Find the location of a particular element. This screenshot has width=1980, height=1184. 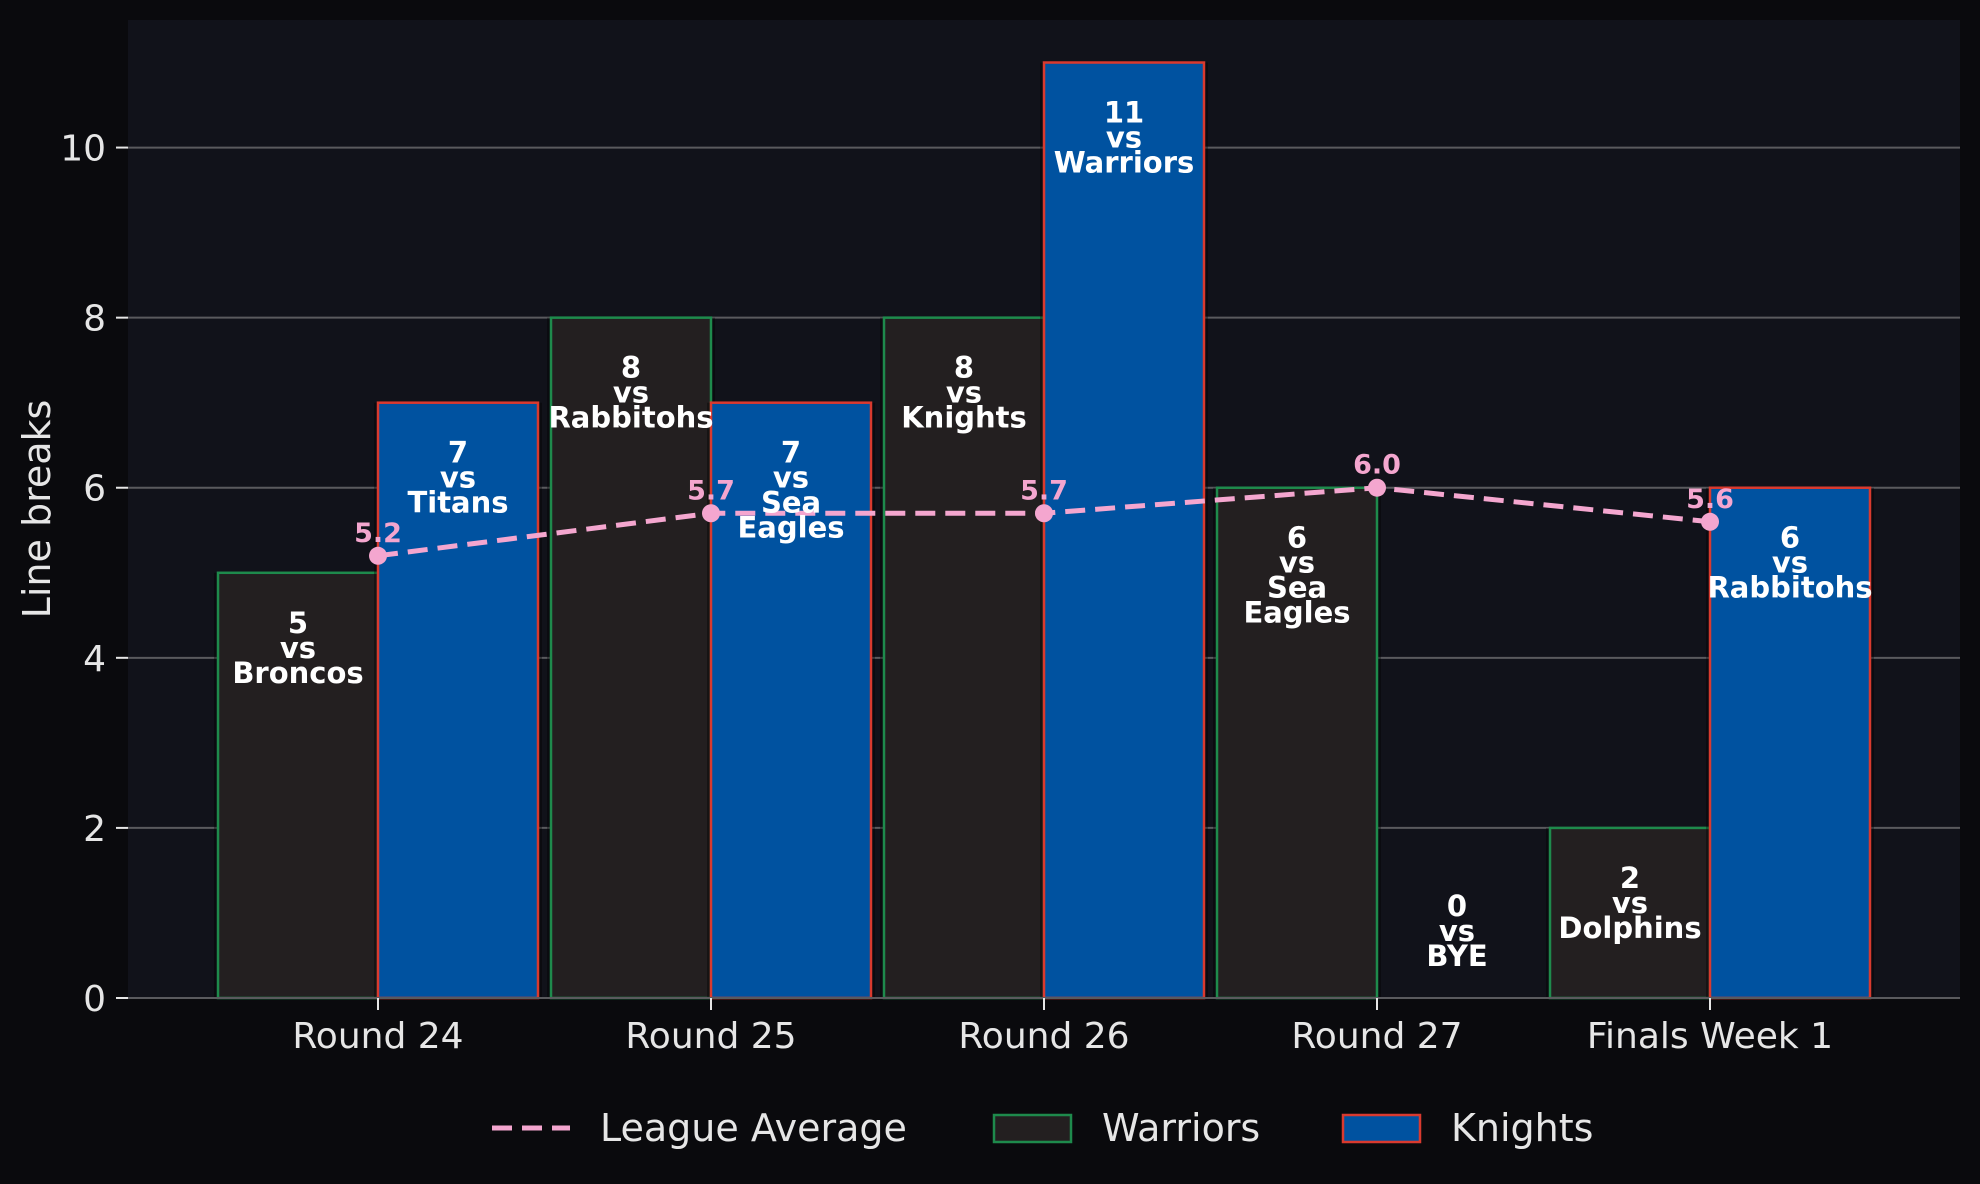

y-tick-label: 4 is located at coordinates (94, 659).